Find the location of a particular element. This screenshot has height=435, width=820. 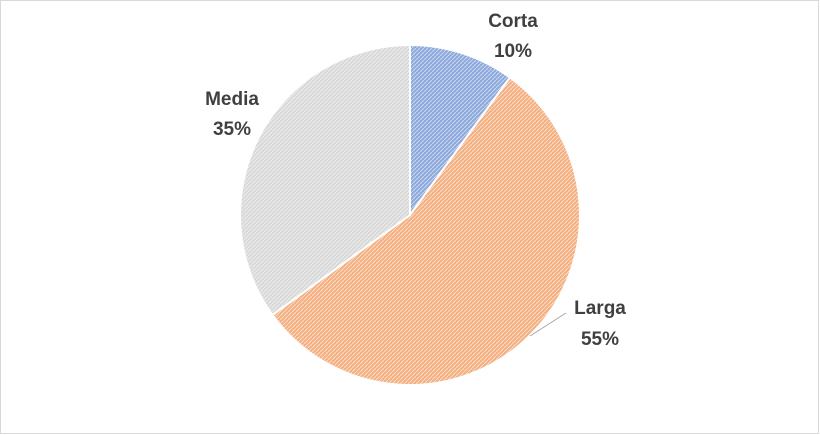

slice-value-label: 35% is located at coordinates (232, 129).